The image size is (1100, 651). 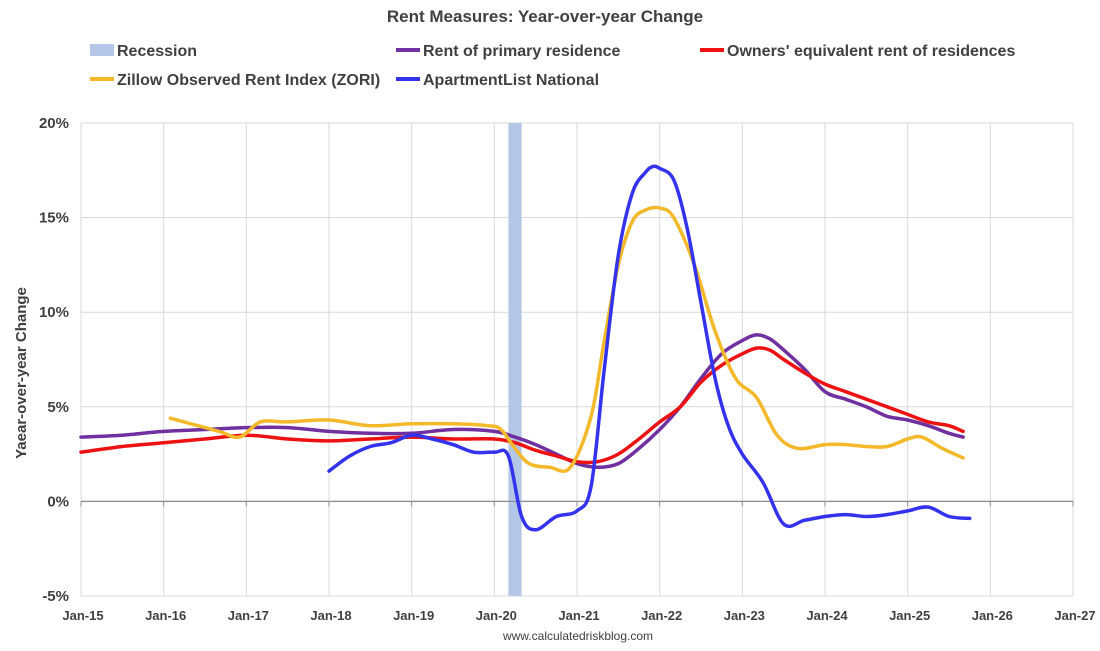 I want to click on source-credit: www.calculatedriskblog.com, so click(x=577, y=636).